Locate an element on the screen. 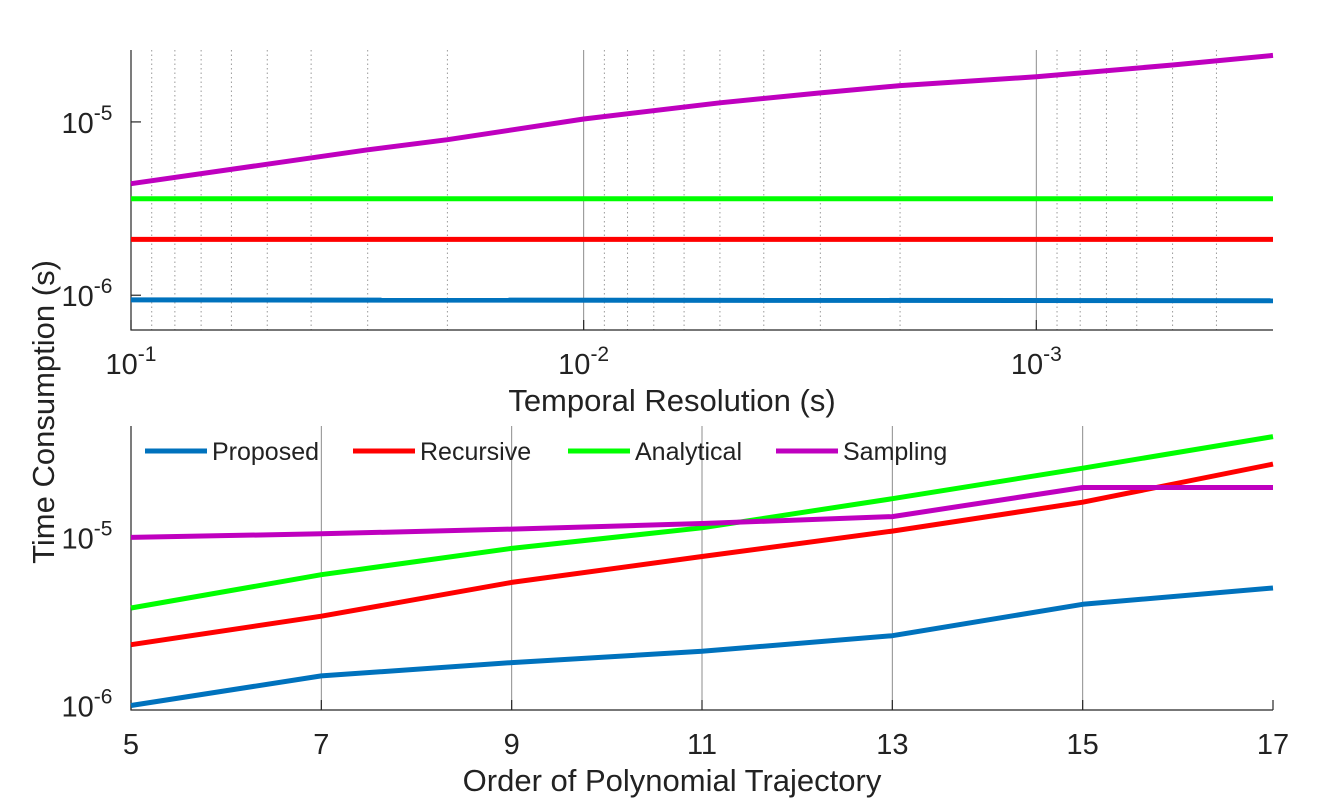  legend-label-recursive: Recursive is located at coordinates (475, 452).